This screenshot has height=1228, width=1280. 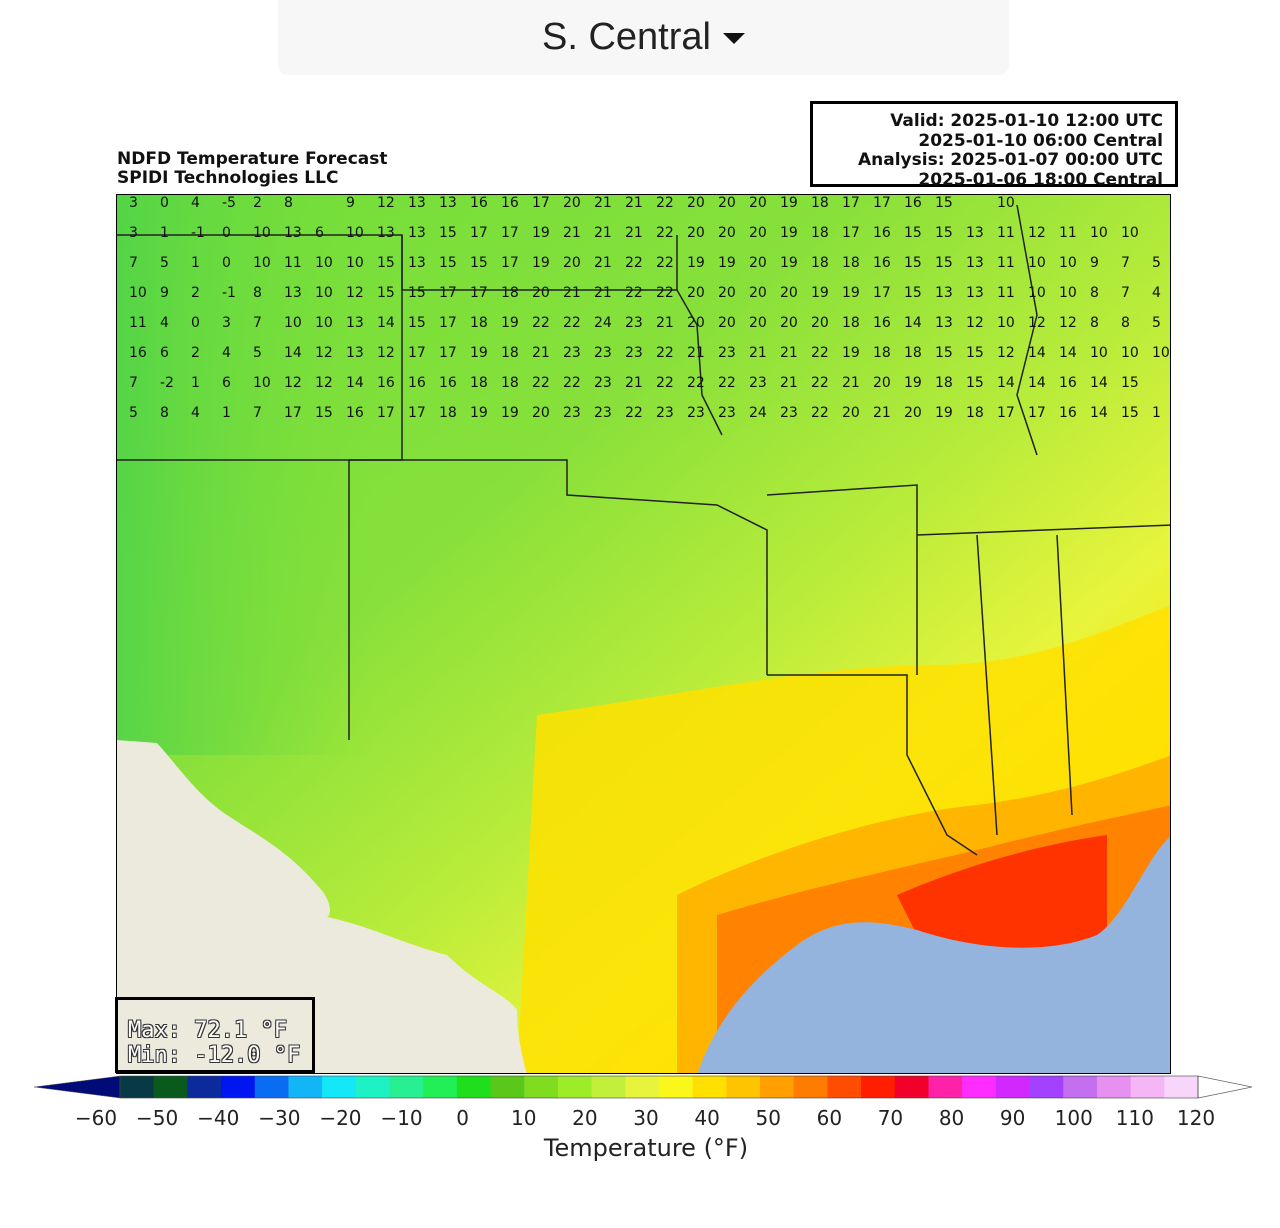 I want to click on colorbar-tick-label: 110, so click(x=1134, y=1118).